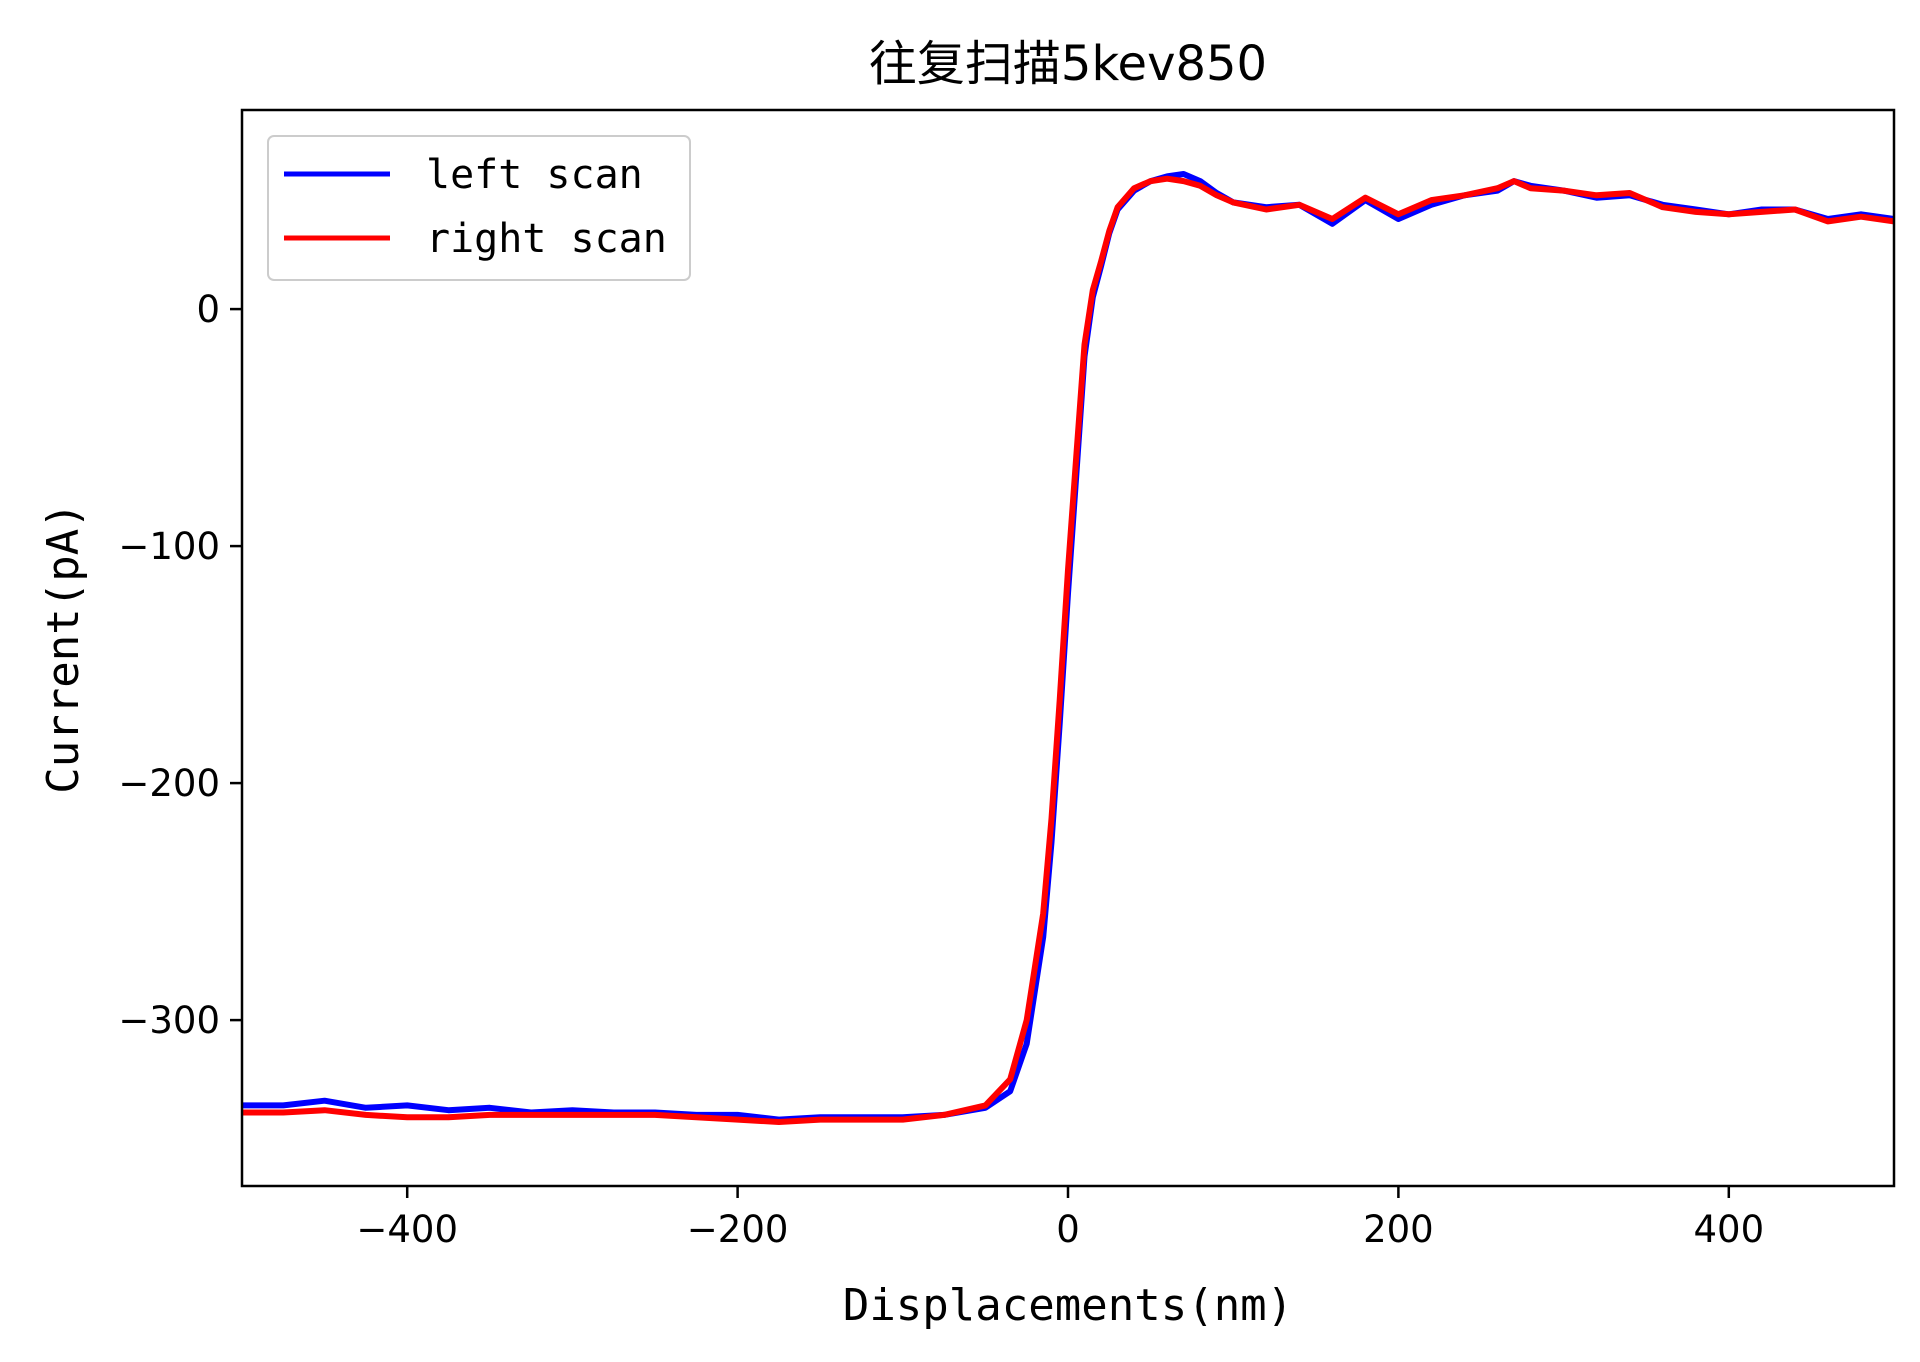  What do you see at coordinates (407, 1229) in the screenshot?
I see `x-tick-label: −400` at bounding box center [407, 1229].